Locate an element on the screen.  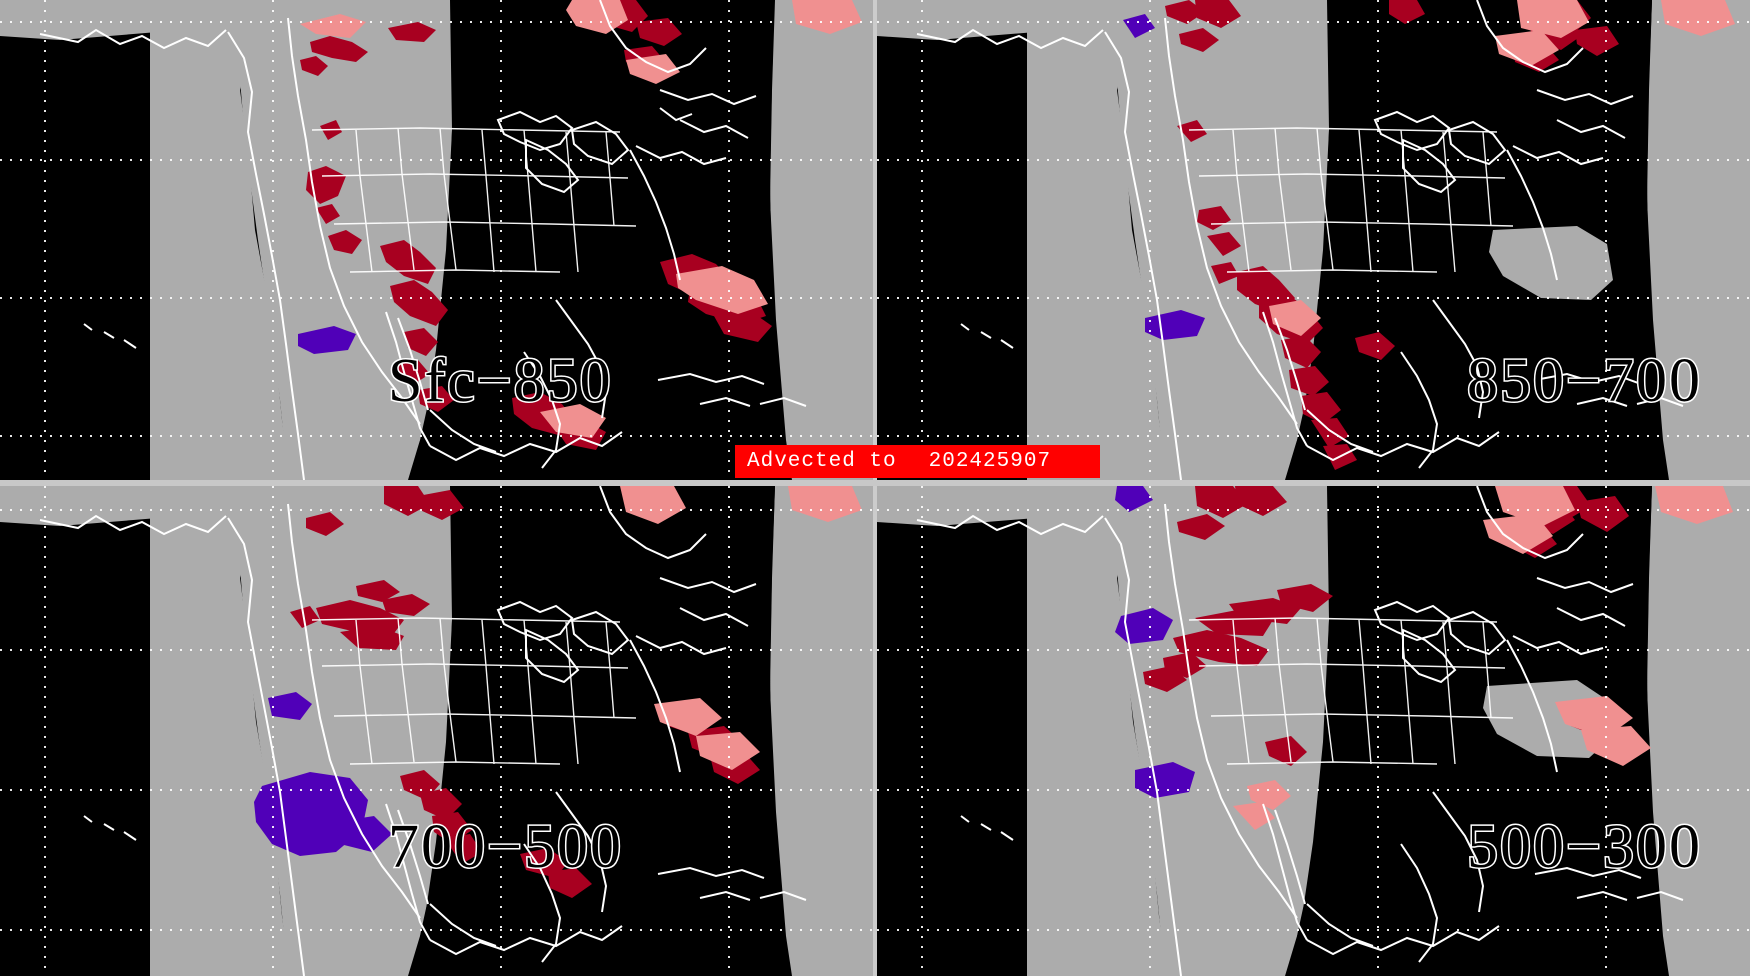
advected-to-value: 202425907 is located at coordinates (990, 461).